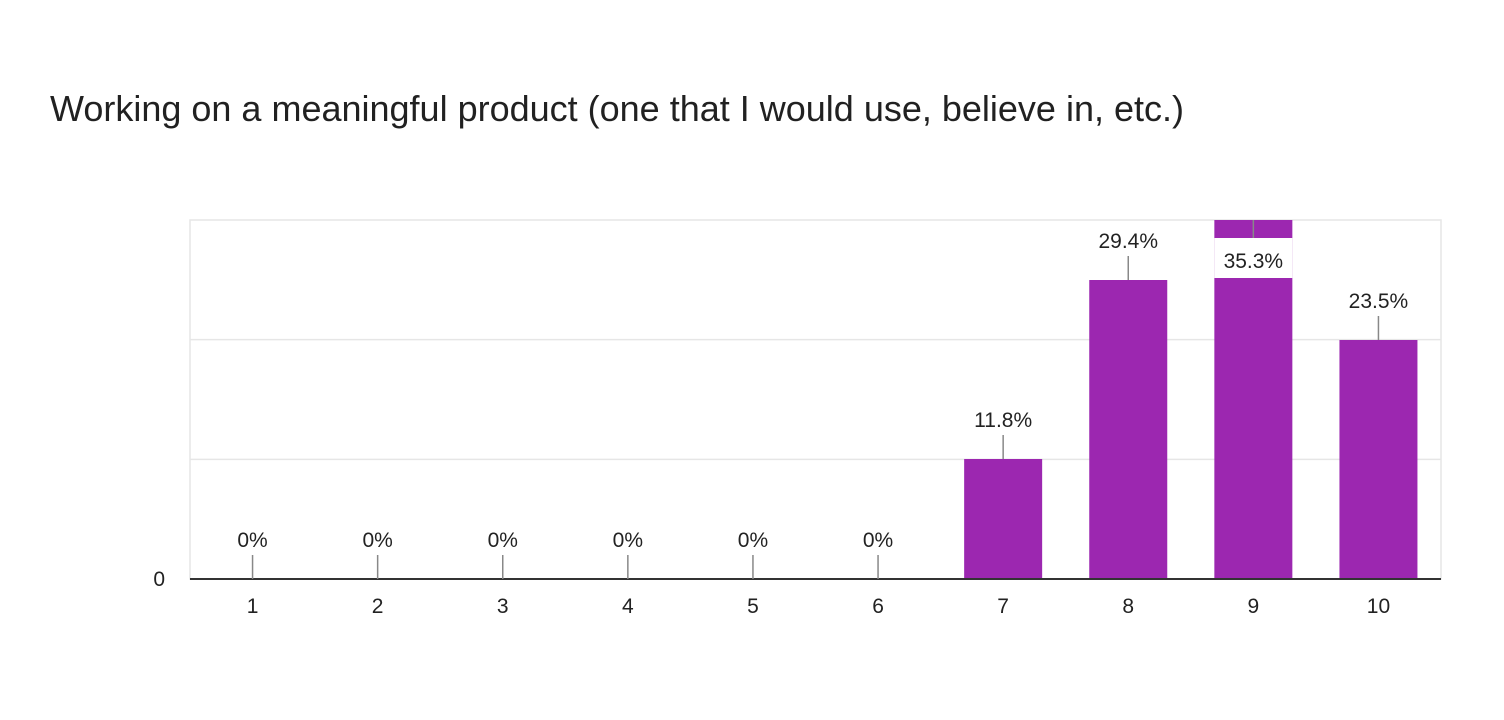 The height and width of the screenshot is (720, 1504). I want to click on data-label-10: 23.5%, so click(1379, 301).